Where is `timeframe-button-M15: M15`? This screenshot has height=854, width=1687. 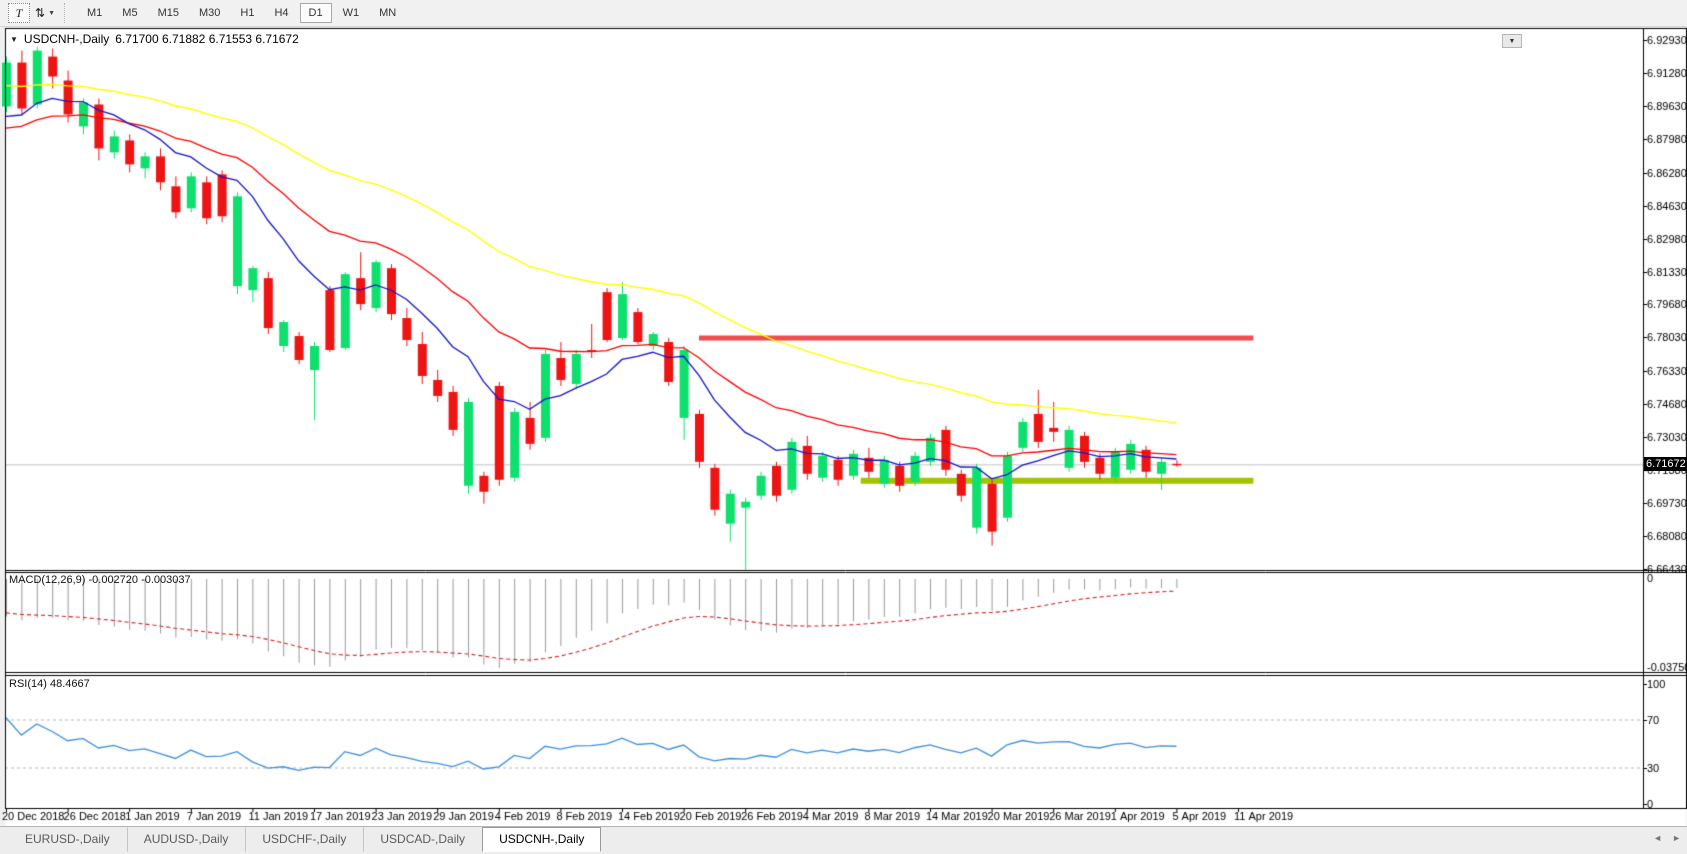 timeframe-button-M15: M15 is located at coordinates (168, 13).